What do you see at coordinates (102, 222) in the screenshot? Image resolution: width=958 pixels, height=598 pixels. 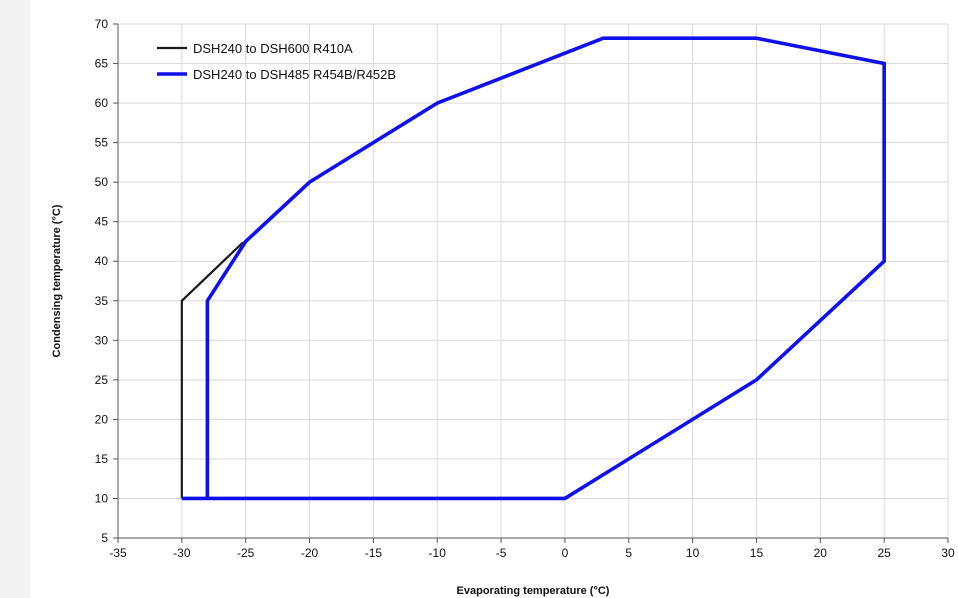 I see `y-tick-label: 45` at bounding box center [102, 222].